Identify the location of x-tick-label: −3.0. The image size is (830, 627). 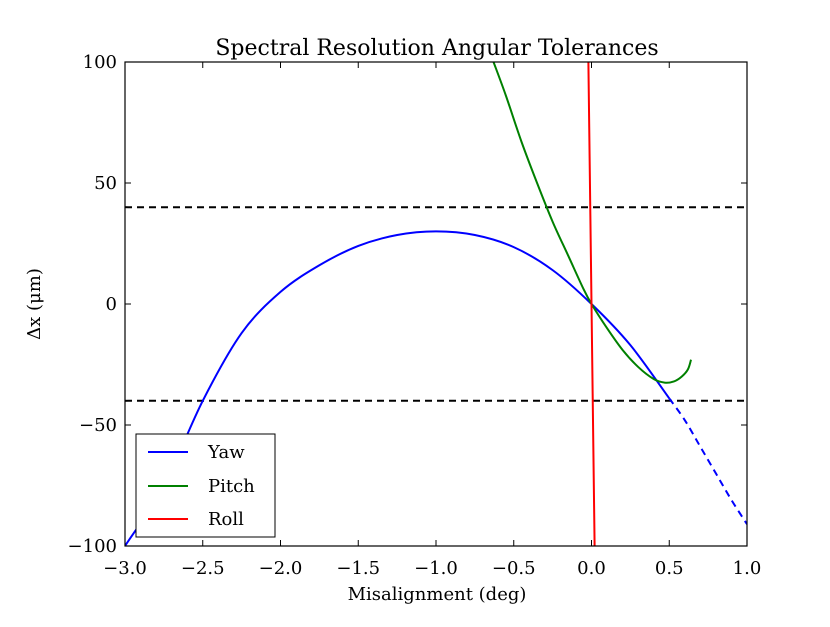
(125, 568).